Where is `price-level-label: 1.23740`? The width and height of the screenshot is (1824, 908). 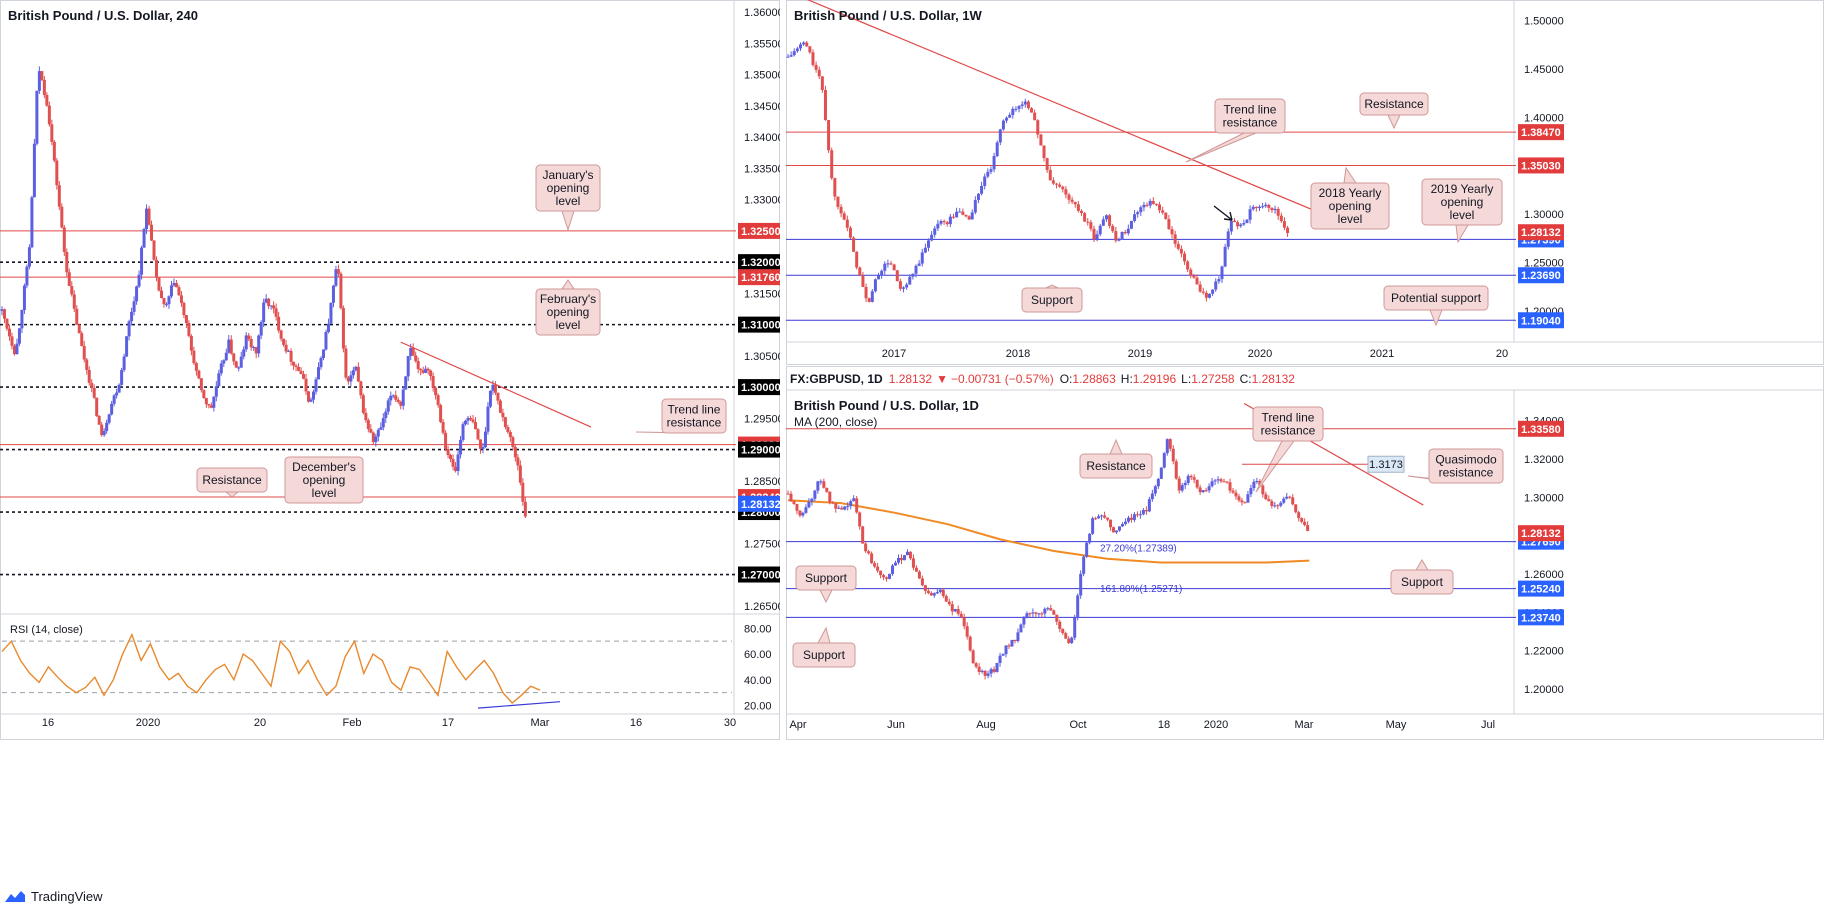
price-level-label: 1.23740 is located at coordinates (1541, 618).